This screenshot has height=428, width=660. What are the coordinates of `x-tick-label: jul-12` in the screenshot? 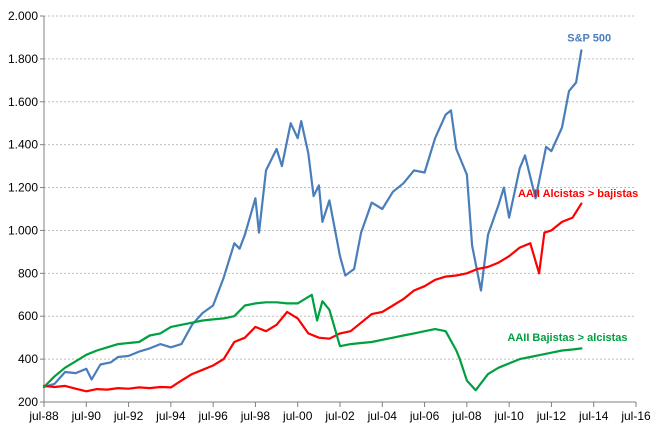 It's located at (551, 416).